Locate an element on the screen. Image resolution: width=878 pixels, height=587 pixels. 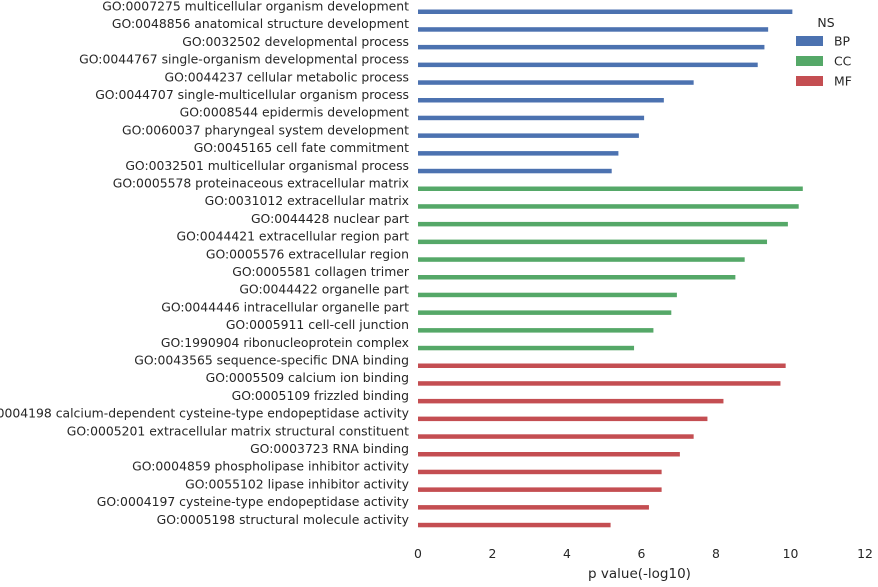
legend-swatch-bp is located at coordinates (809, 41).